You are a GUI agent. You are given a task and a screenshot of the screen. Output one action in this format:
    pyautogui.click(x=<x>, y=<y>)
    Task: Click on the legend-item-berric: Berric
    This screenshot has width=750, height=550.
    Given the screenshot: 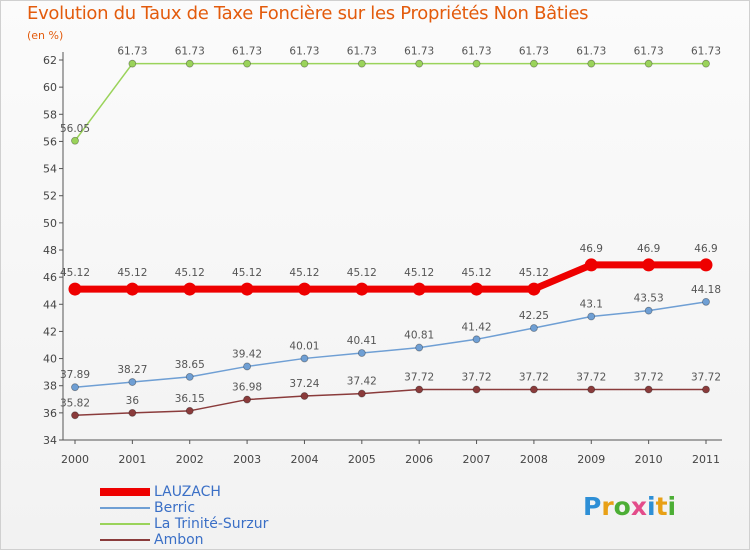 What is the action you would take?
    pyautogui.click(x=230, y=508)
    